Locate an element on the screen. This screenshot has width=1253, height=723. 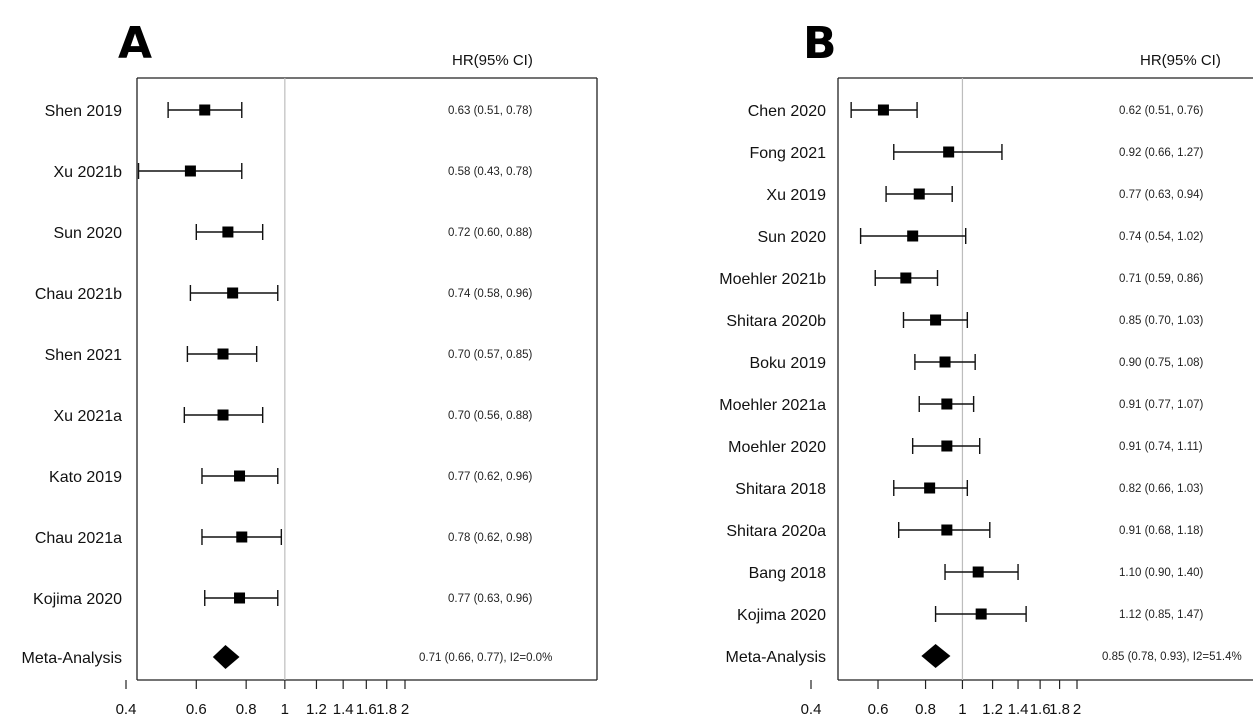
hr-ci-text: 0.91 (0.68, 1.18) is located at coordinates (1161, 531).